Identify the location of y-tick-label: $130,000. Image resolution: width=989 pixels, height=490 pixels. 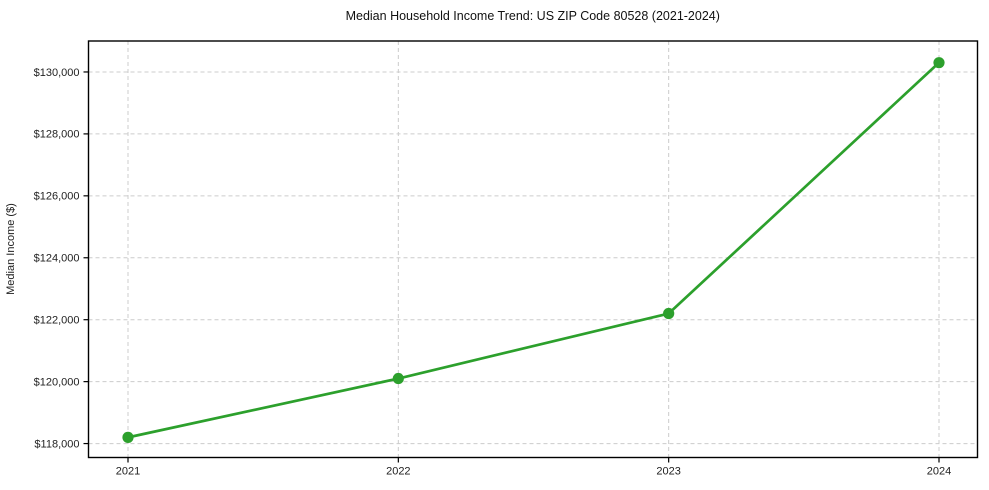
(57, 73).